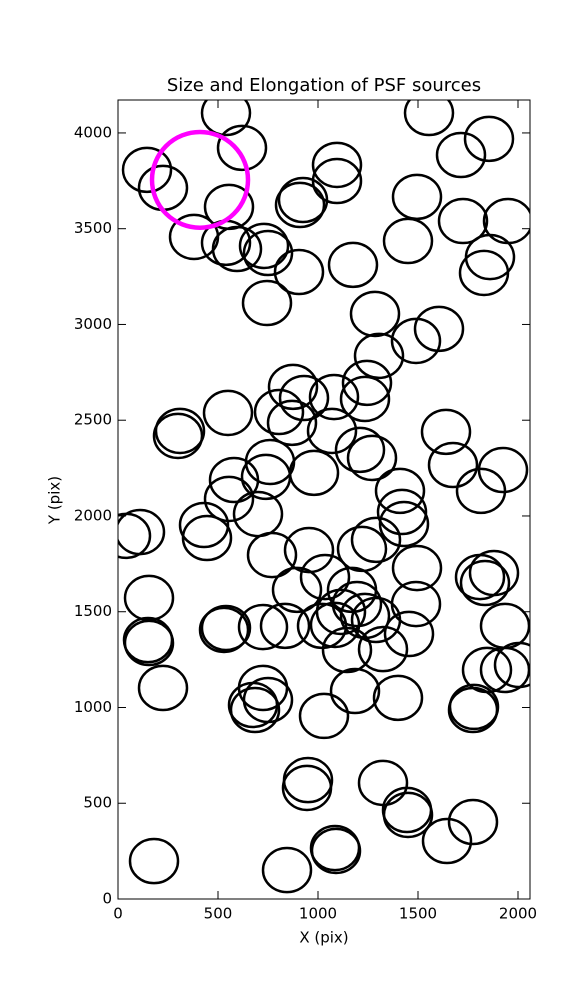 The image size is (588, 1000). I want to click on y-tick-label: 2500, so click(93, 420).